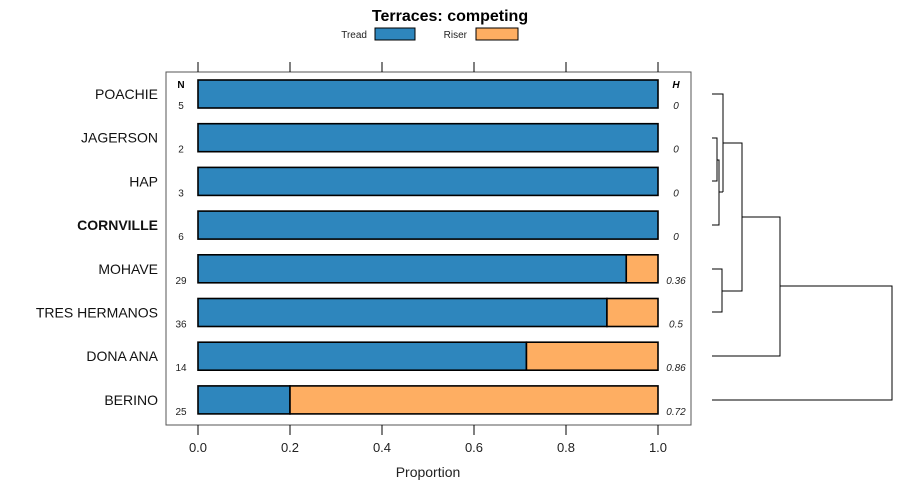 Image resolution: width=900 pixels, height=500 pixels. Describe the element at coordinates (456, 35) in the screenshot. I see `legend-label-riser: Riser` at that location.